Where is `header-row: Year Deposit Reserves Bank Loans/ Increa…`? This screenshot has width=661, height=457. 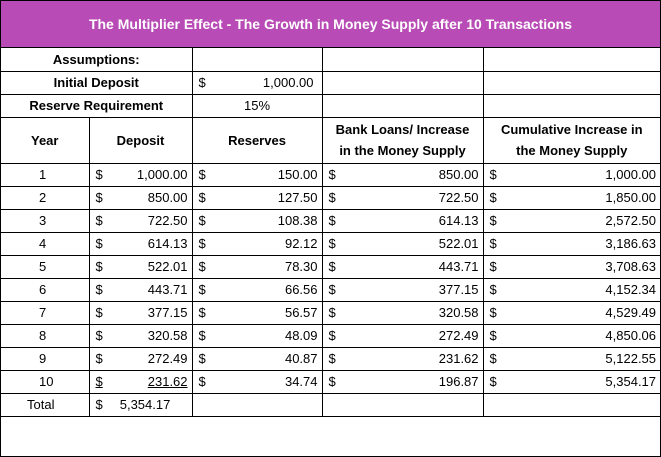
header-row: Year Deposit Reserves Bank Loans/ Increa… is located at coordinates (331, 140).